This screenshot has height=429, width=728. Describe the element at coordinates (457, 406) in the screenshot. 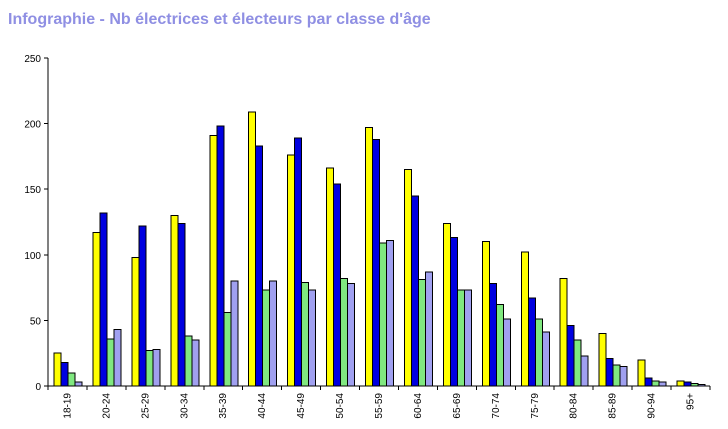

I see `x-tick-label: 65-69` at that location.